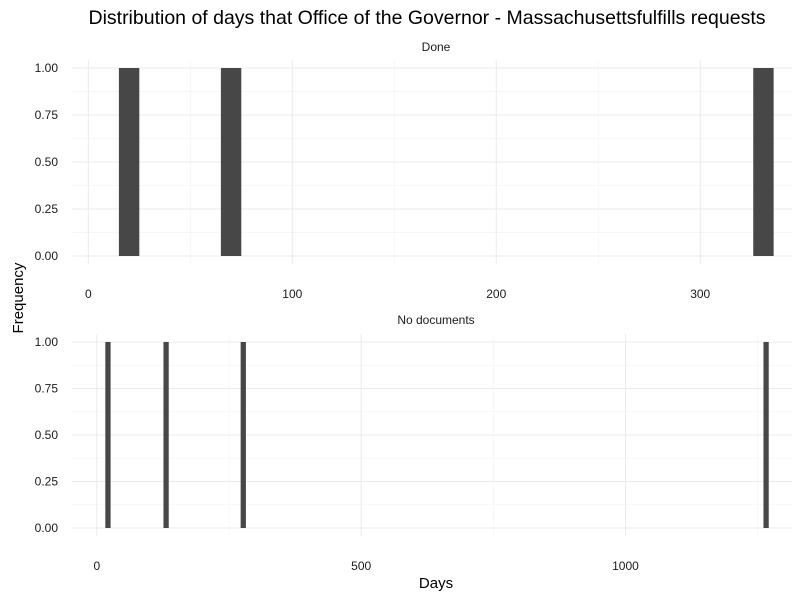 The image size is (800, 600). I want to click on x-tick-label: 300, so click(700, 294).